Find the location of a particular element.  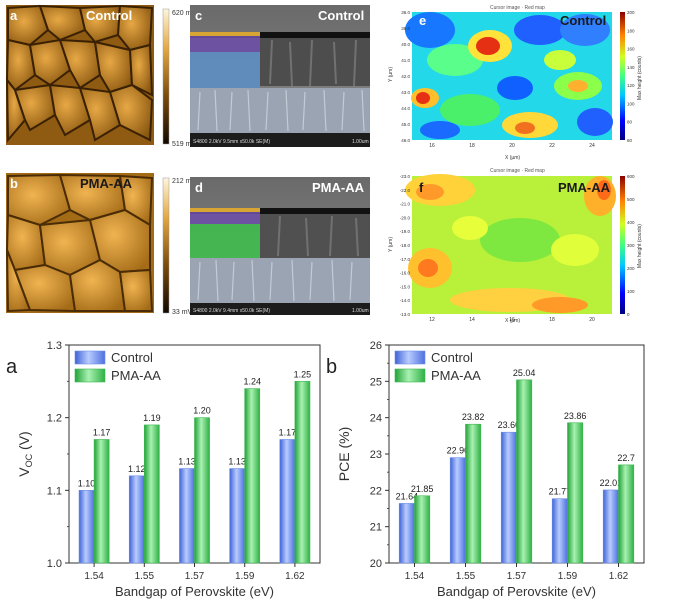

y-tick-label: 23 is located at coordinates (376, 455).